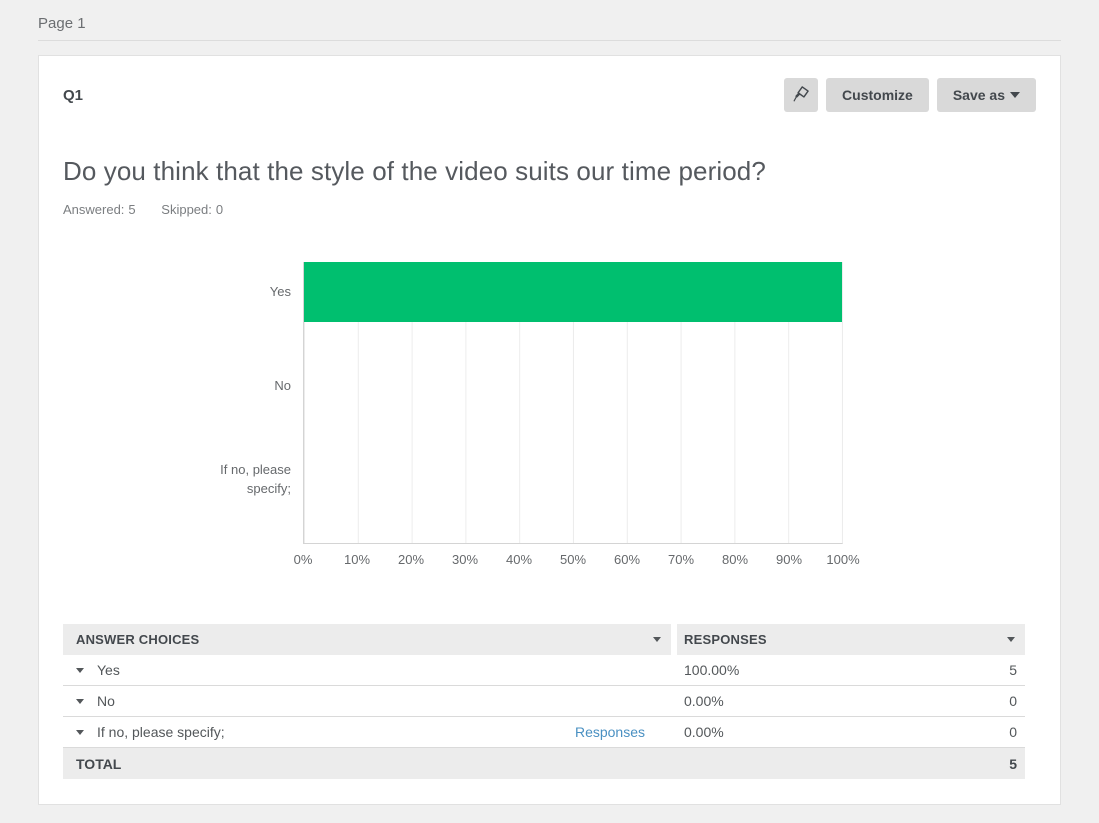 The width and height of the screenshot is (1099, 823). What do you see at coordinates (544, 763) in the screenshot?
I see `table-total-row: TOTAL 5` at bounding box center [544, 763].